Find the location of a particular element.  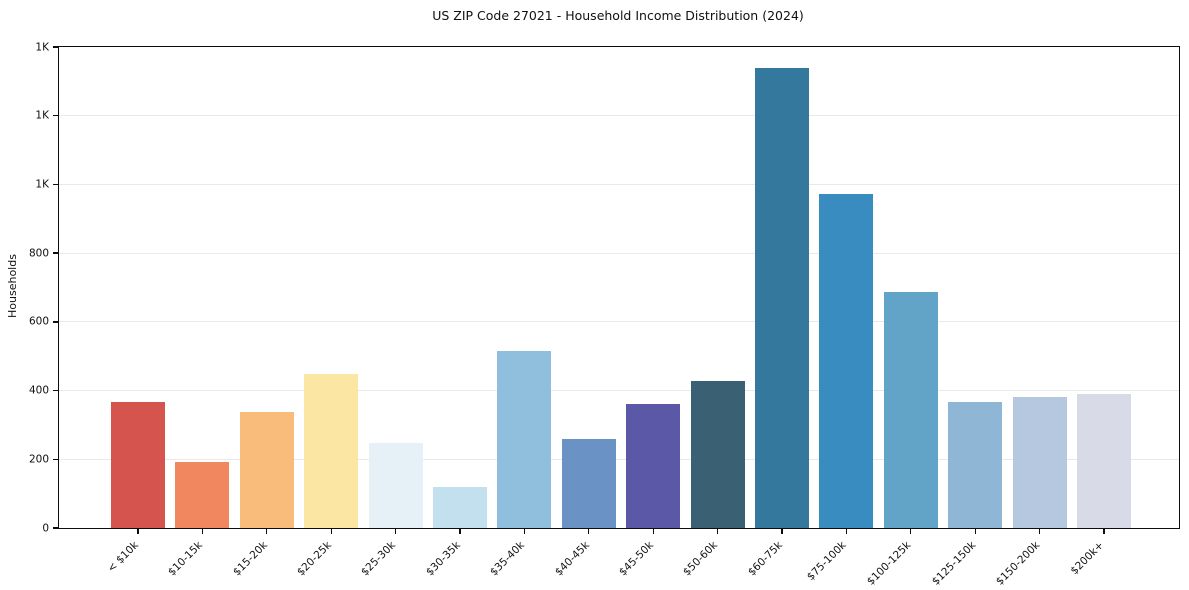

x-tick-label: $50-60k is located at coordinates (701, 559).